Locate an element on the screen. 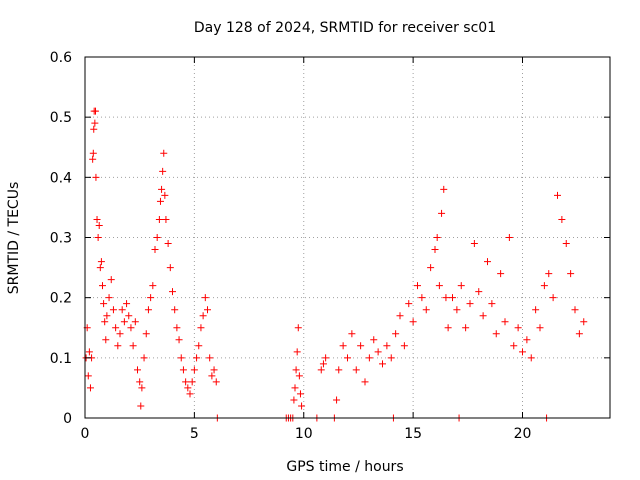 The height and width of the screenshot is (480, 640). y-tick-label: 0.3 is located at coordinates (61, 239).